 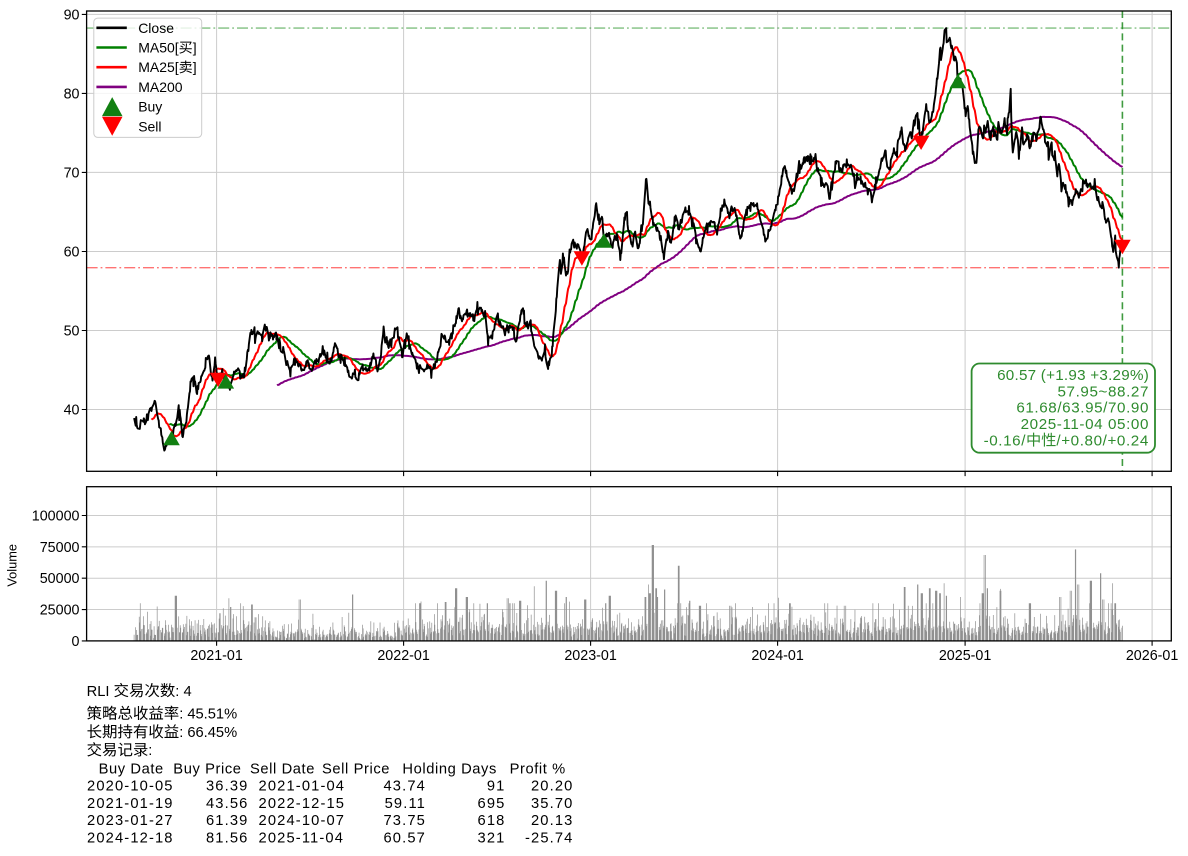 What do you see at coordinates (1102, 440) in the screenshot?
I see `svg-text: /+0.80/+0.24` at bounding box center [1102, 440].